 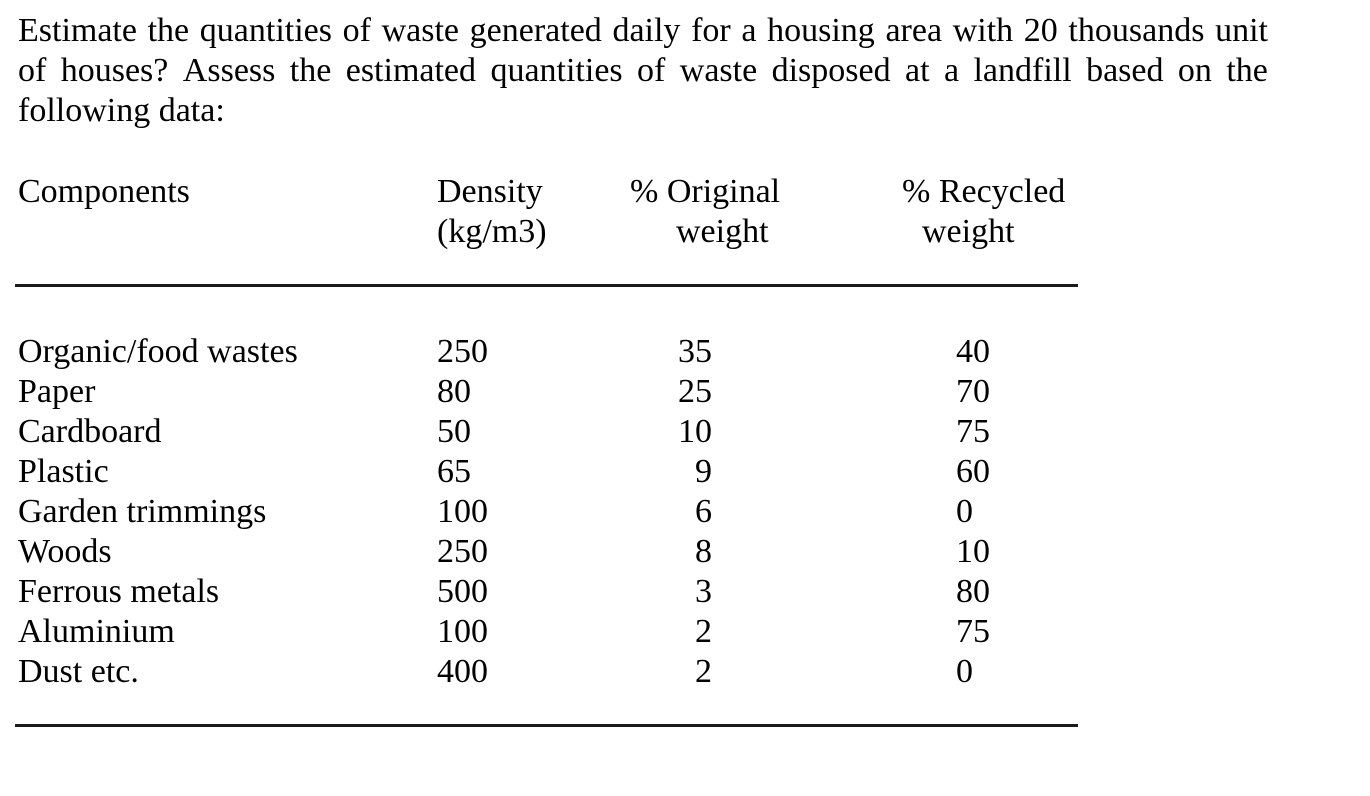 What do you see at coordinates (78, 671) in the screenshot?
I see `component-cell: Dust etc.` at bounding box center [78, 671].